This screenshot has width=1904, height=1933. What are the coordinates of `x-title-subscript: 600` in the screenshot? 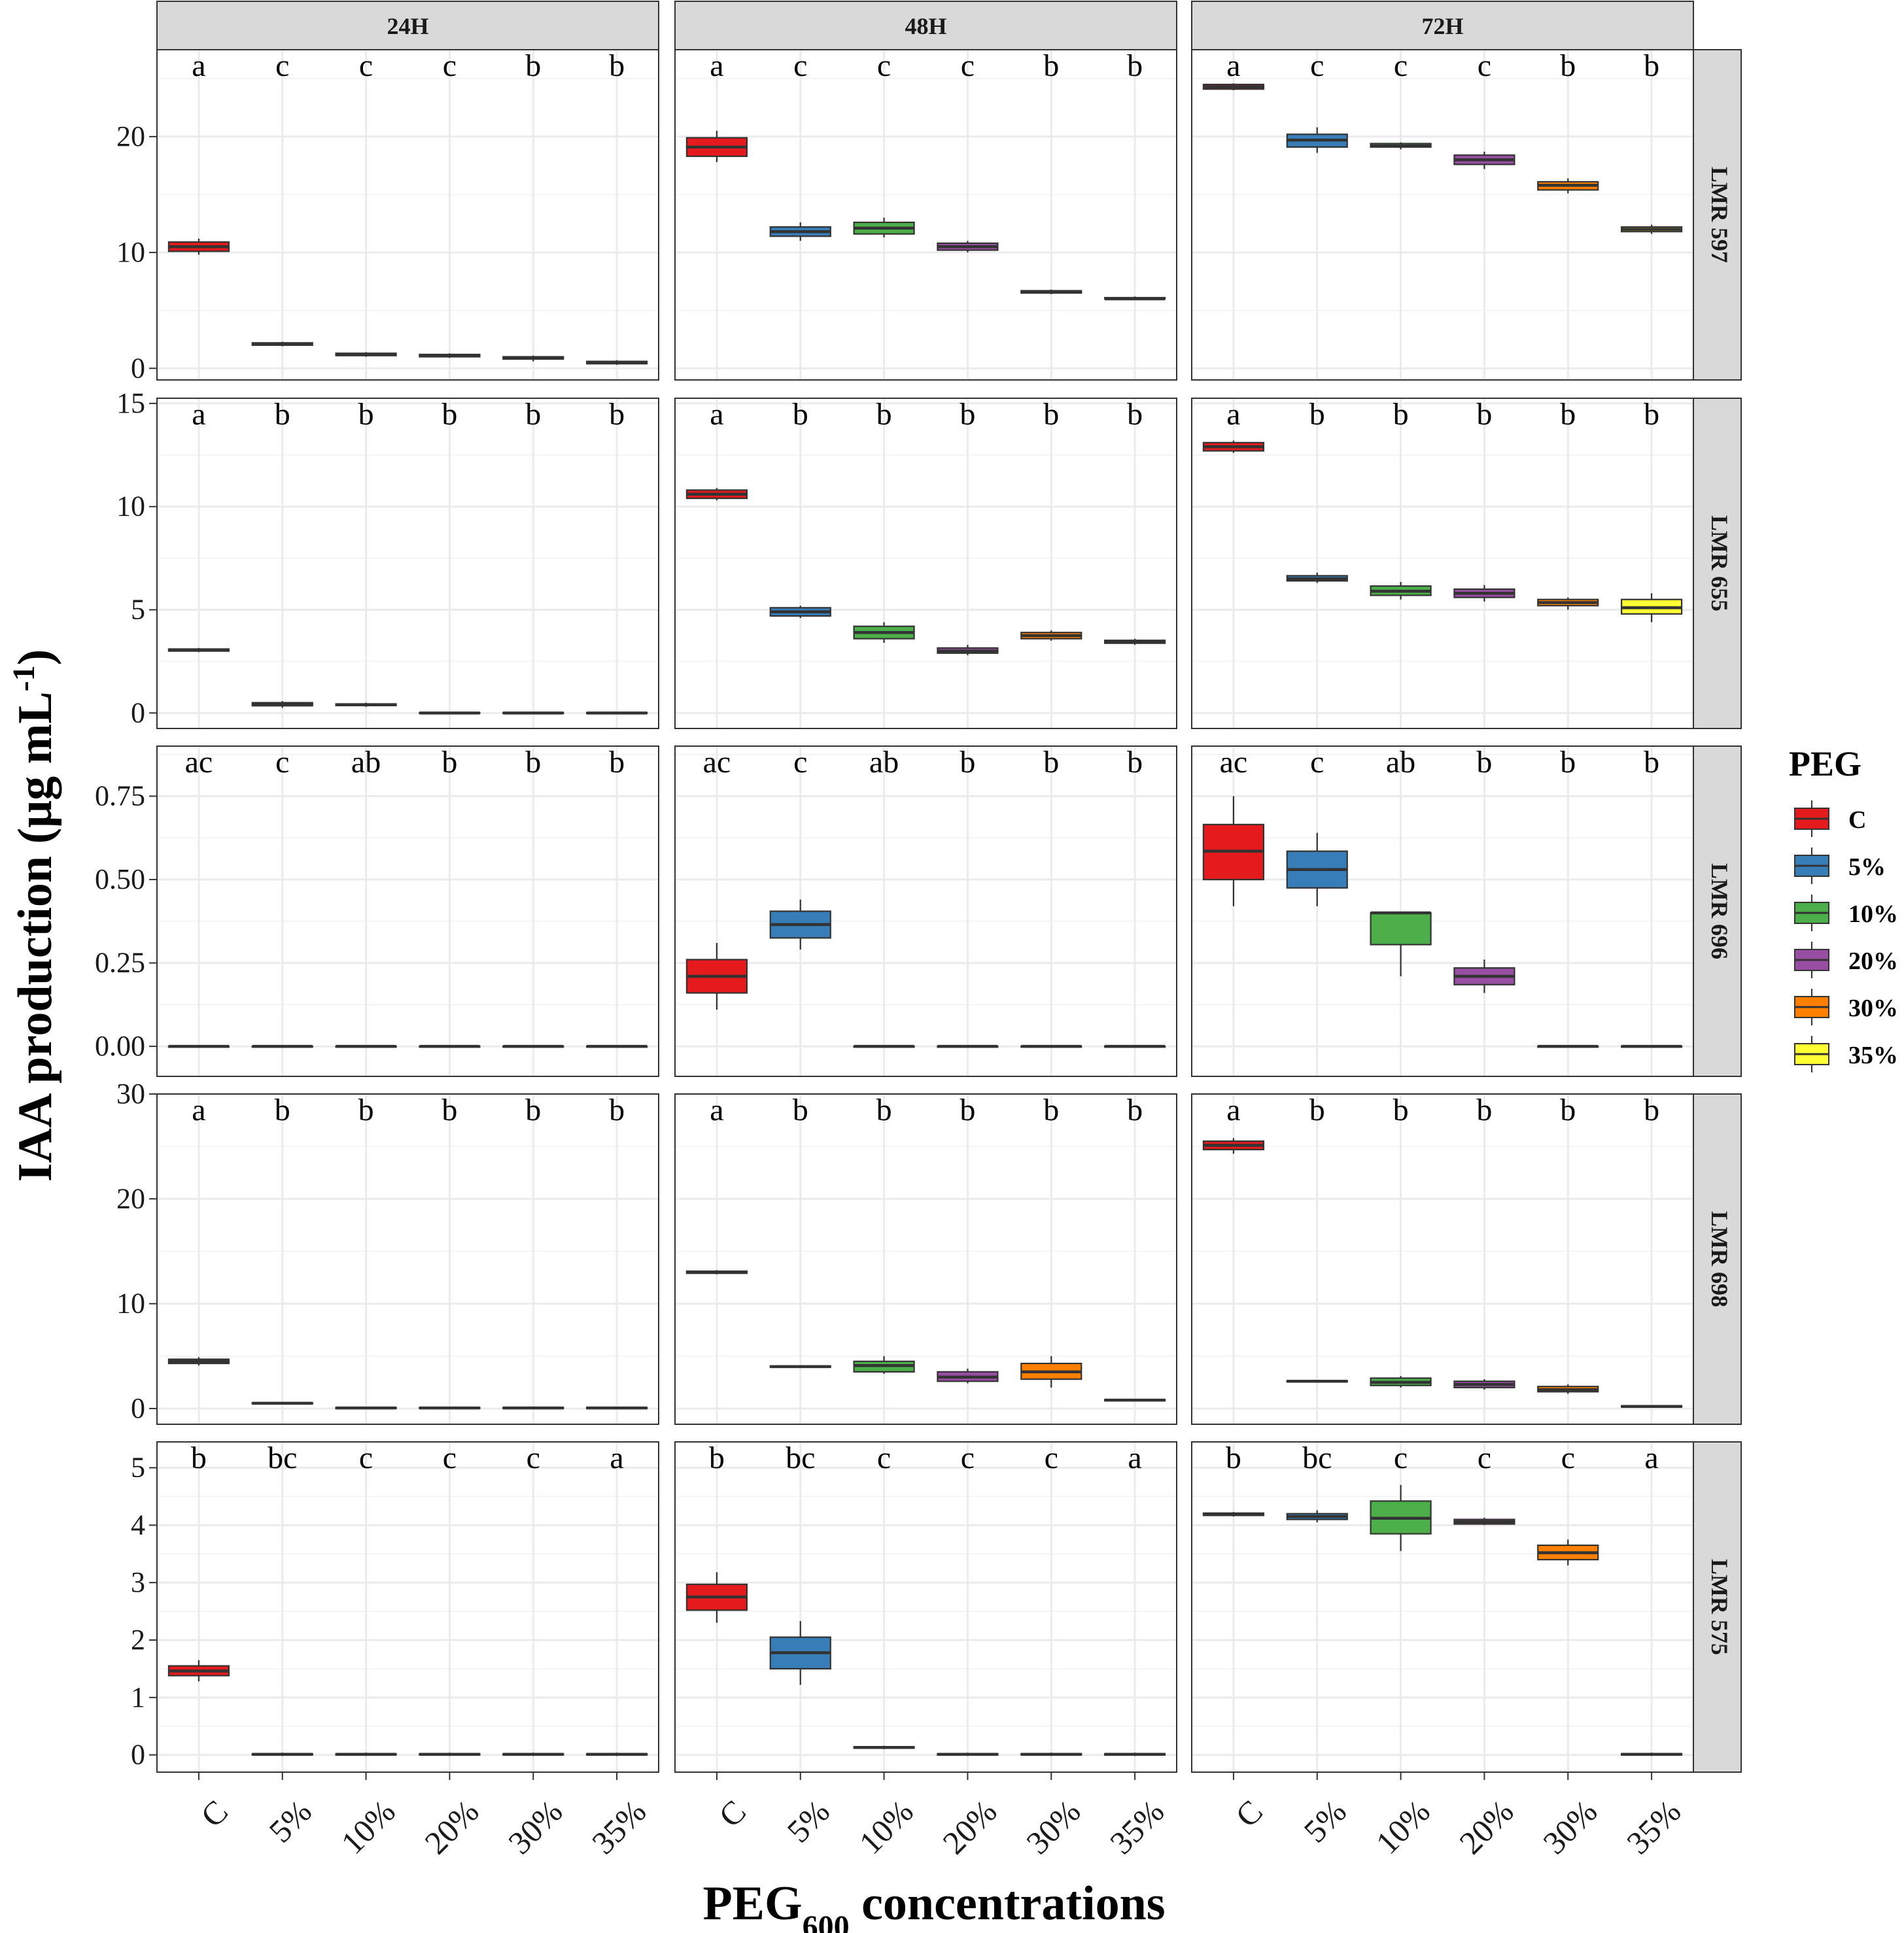 It's located at (826, 1921).